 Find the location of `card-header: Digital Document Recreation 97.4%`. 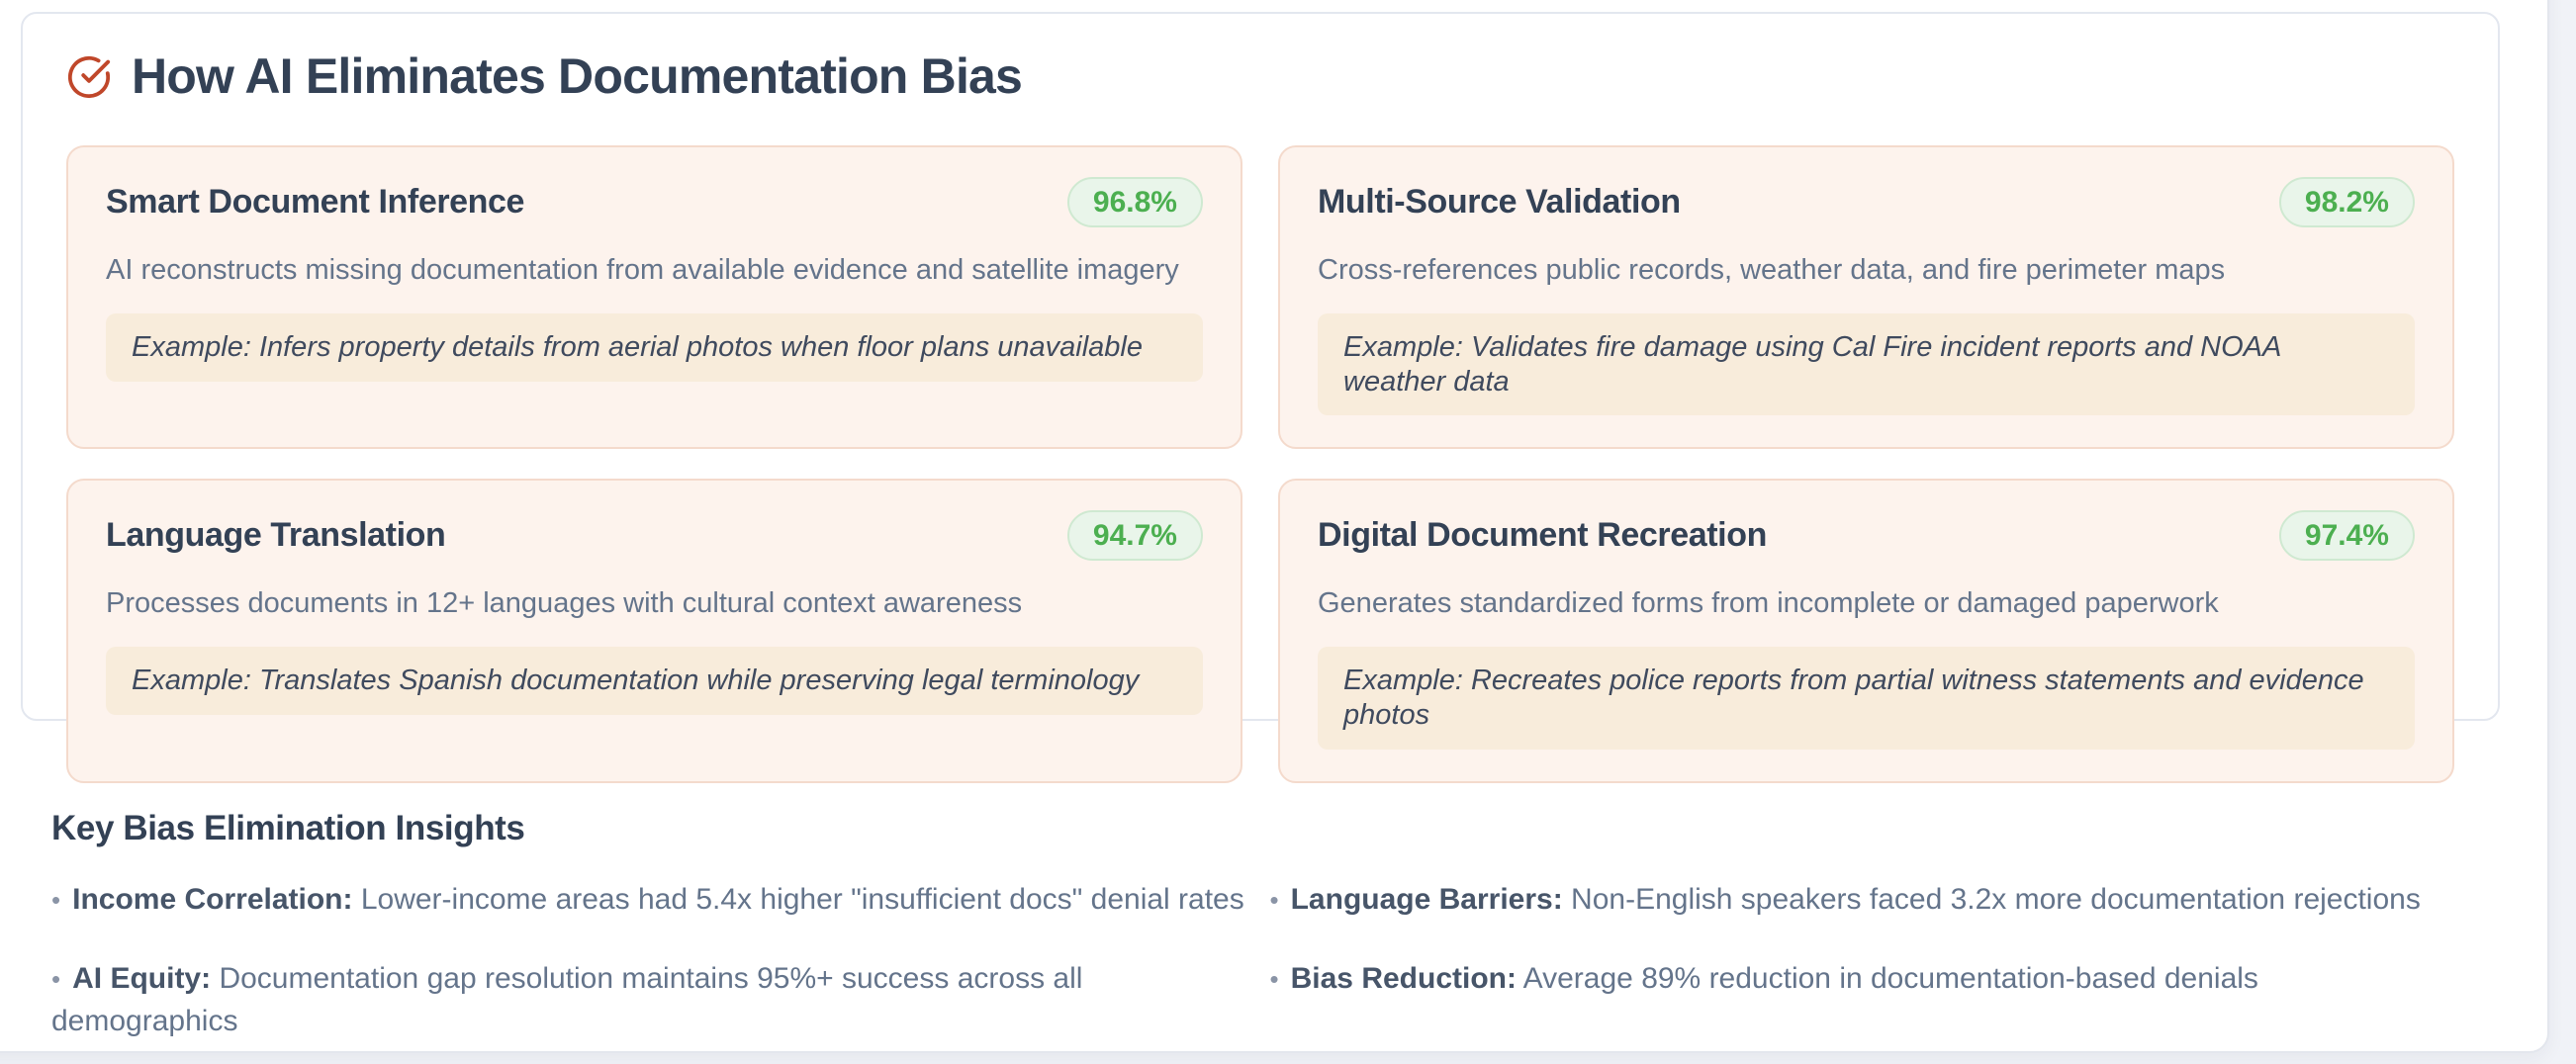

card-header: Digital Document Recreation 97.4% is located at coordinates (1867, 536).